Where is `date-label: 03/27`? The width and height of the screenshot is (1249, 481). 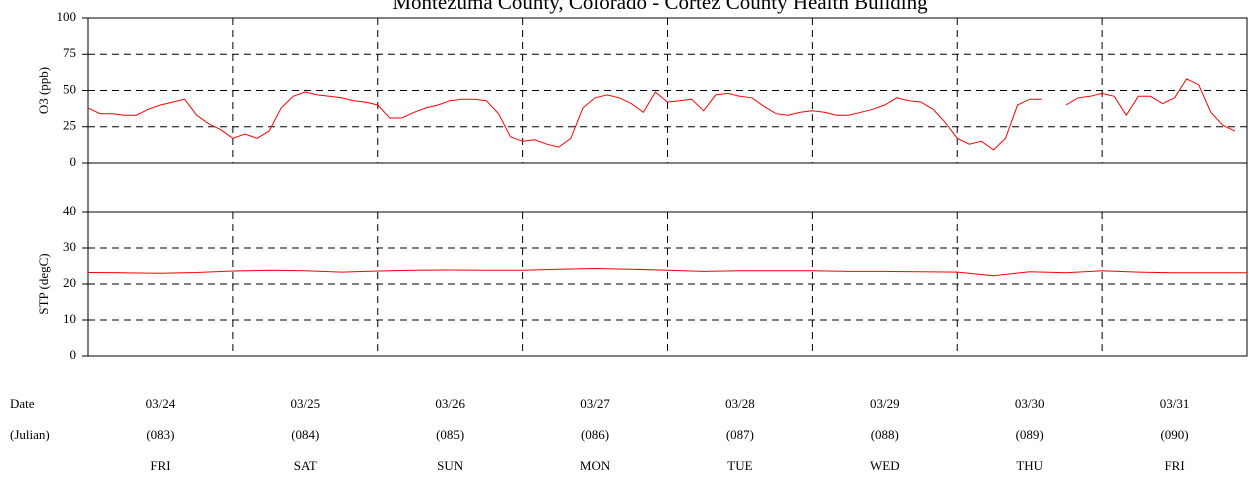
date-label: 03/27 is located at coordinates (595, 403).